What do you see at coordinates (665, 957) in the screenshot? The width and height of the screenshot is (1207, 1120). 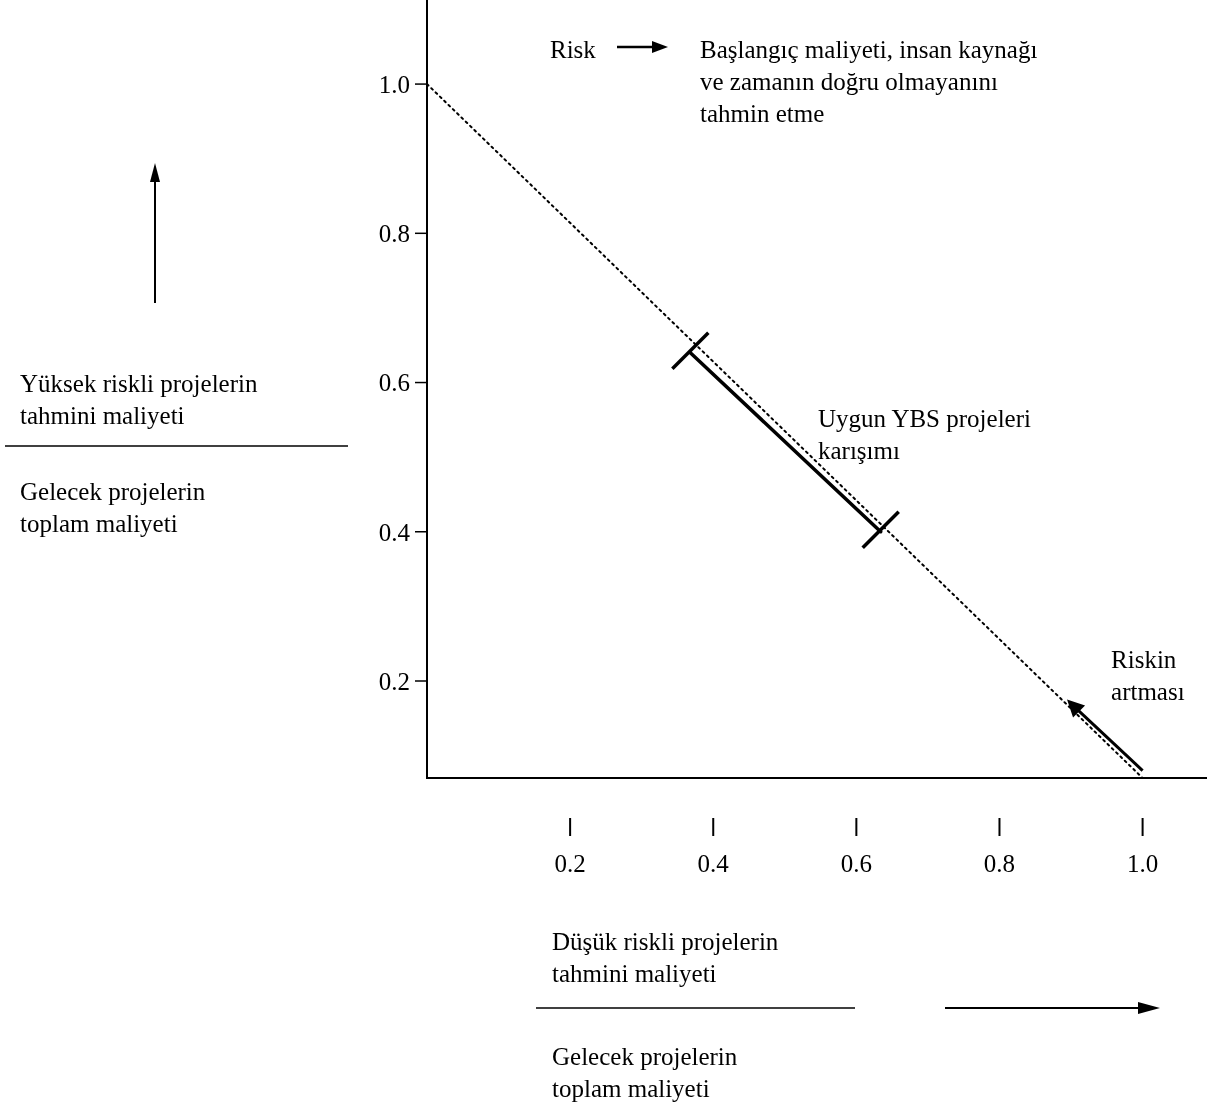 I see `x-axis-title: Düşük riskli projelerin tahmini maliyeti` at bounding box center [665, 957].